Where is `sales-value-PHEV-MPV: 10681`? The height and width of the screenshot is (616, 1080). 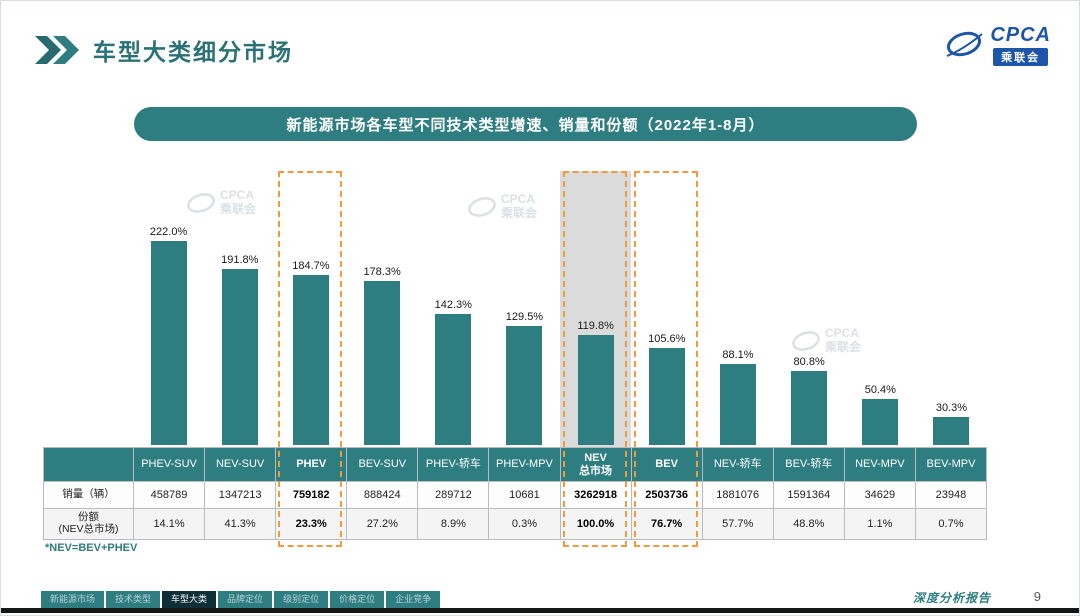 sales-value-PHEV-MPV: 10681 is located at coordinates (525, 495).